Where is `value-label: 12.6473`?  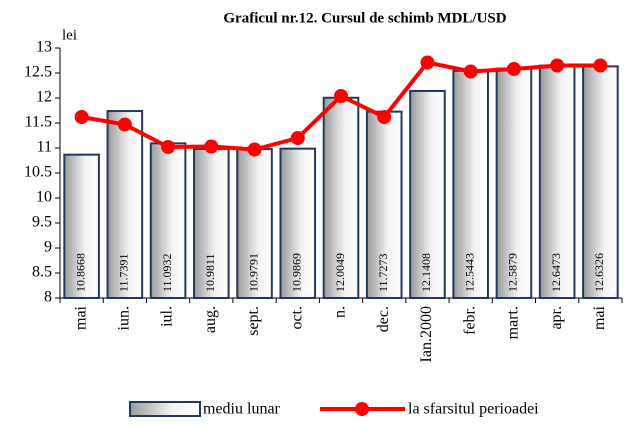 value-label: 12.6473 is located at coordinates (556, 272).